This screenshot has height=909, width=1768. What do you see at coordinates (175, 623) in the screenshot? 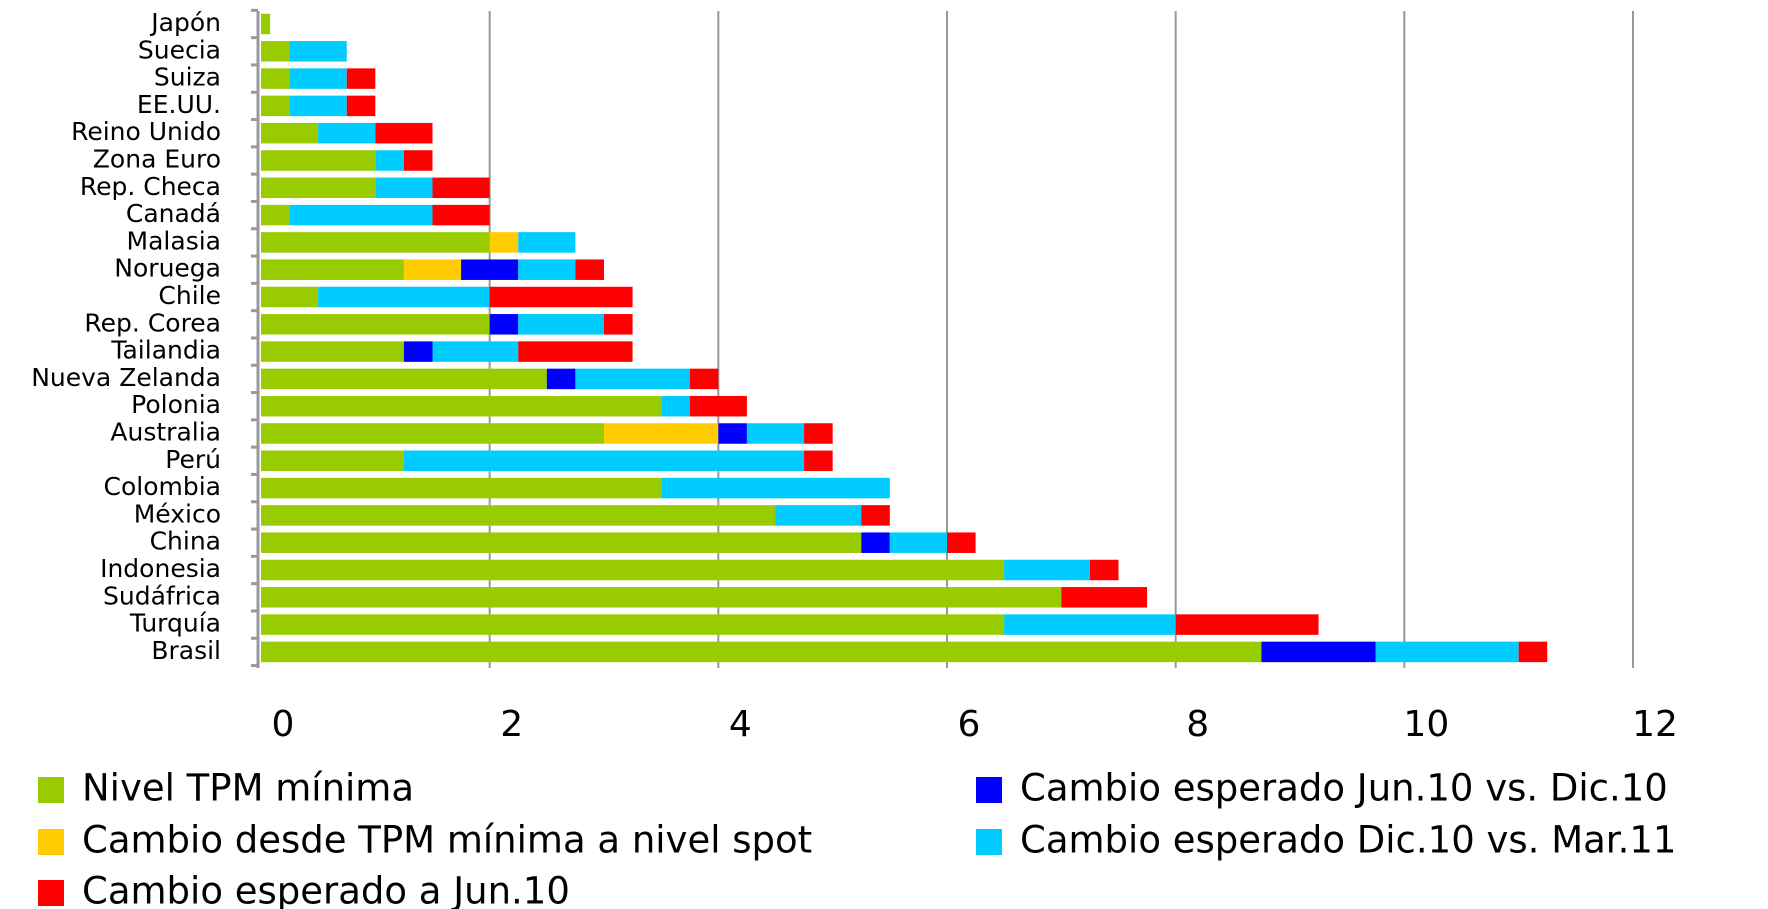
I see `y-tick-label: Turquía` at bounding box center [175, 623].